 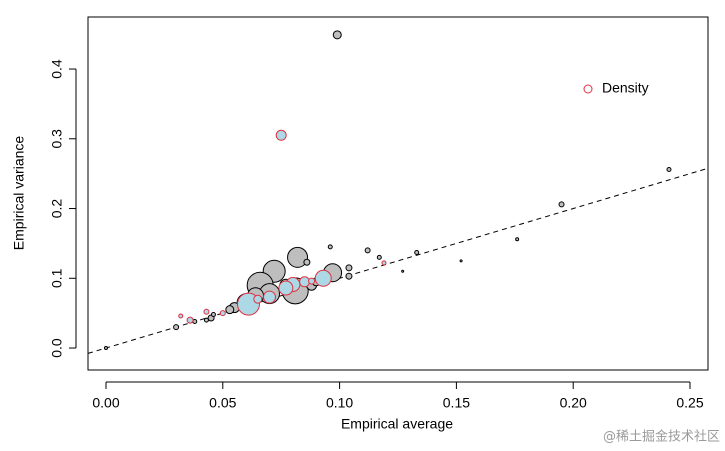 What do you see at coordinates (456, 403) in the screenshot?
I see `x-tick-label: 0.15` at bounding box center [456, 403].